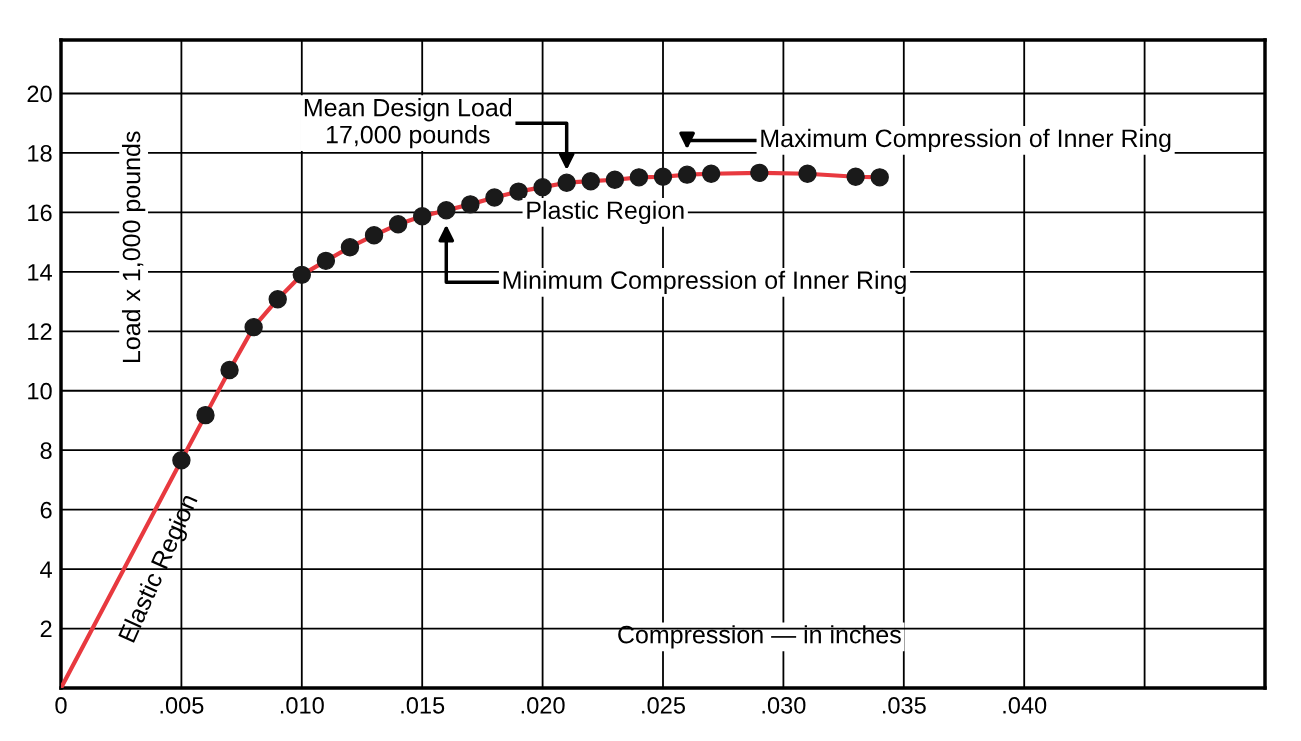 The height and width of the screenshot is (741, 1301). I want to click on y-tick-label: 2, so click(46, 629).